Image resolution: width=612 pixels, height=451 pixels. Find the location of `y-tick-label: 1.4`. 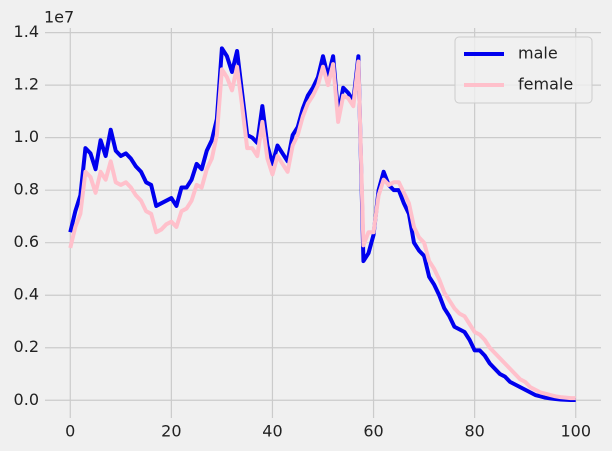

y-tick-label: 1.4 is located at coordinates (26, 31).